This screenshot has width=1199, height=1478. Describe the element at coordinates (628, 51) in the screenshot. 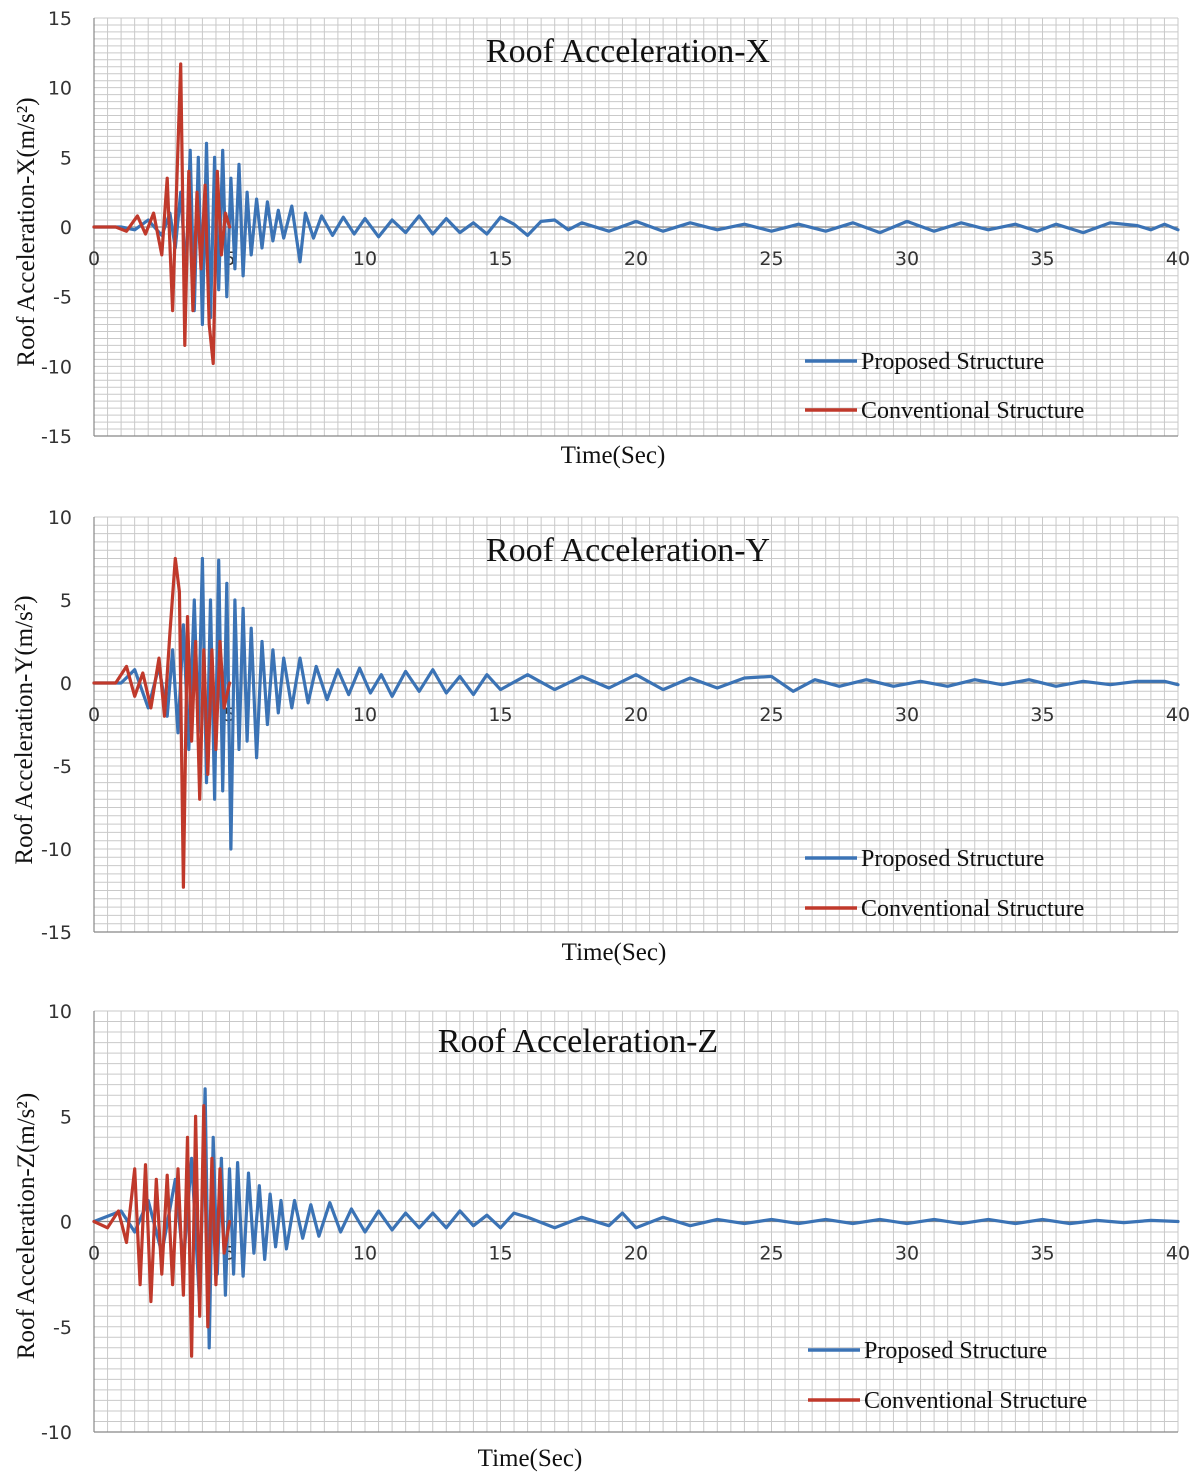

I see `chart-title: Roof Acceleration-X` at that location.